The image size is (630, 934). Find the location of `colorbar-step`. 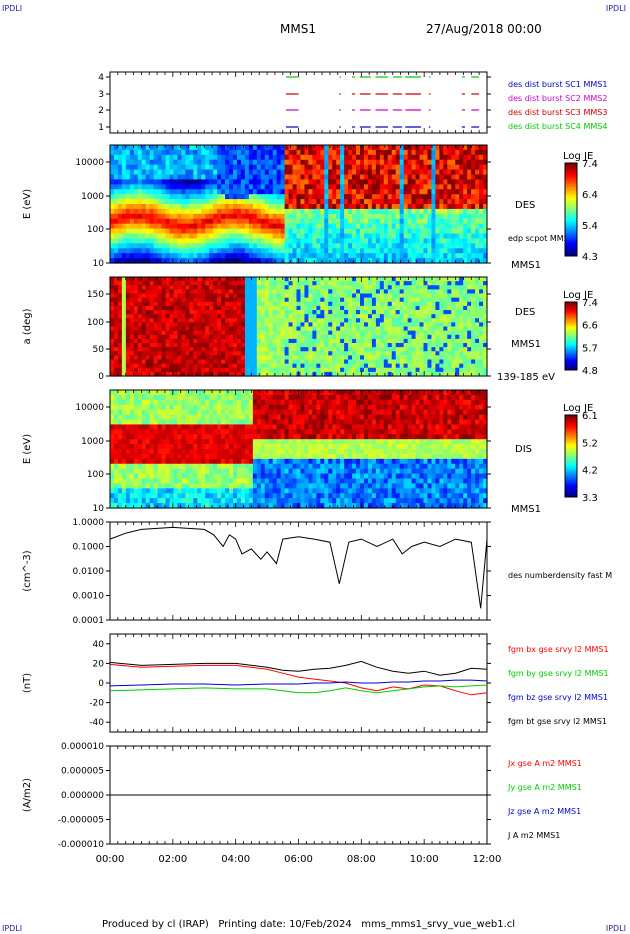

colorbar-step is located at coordinates (571, 181).